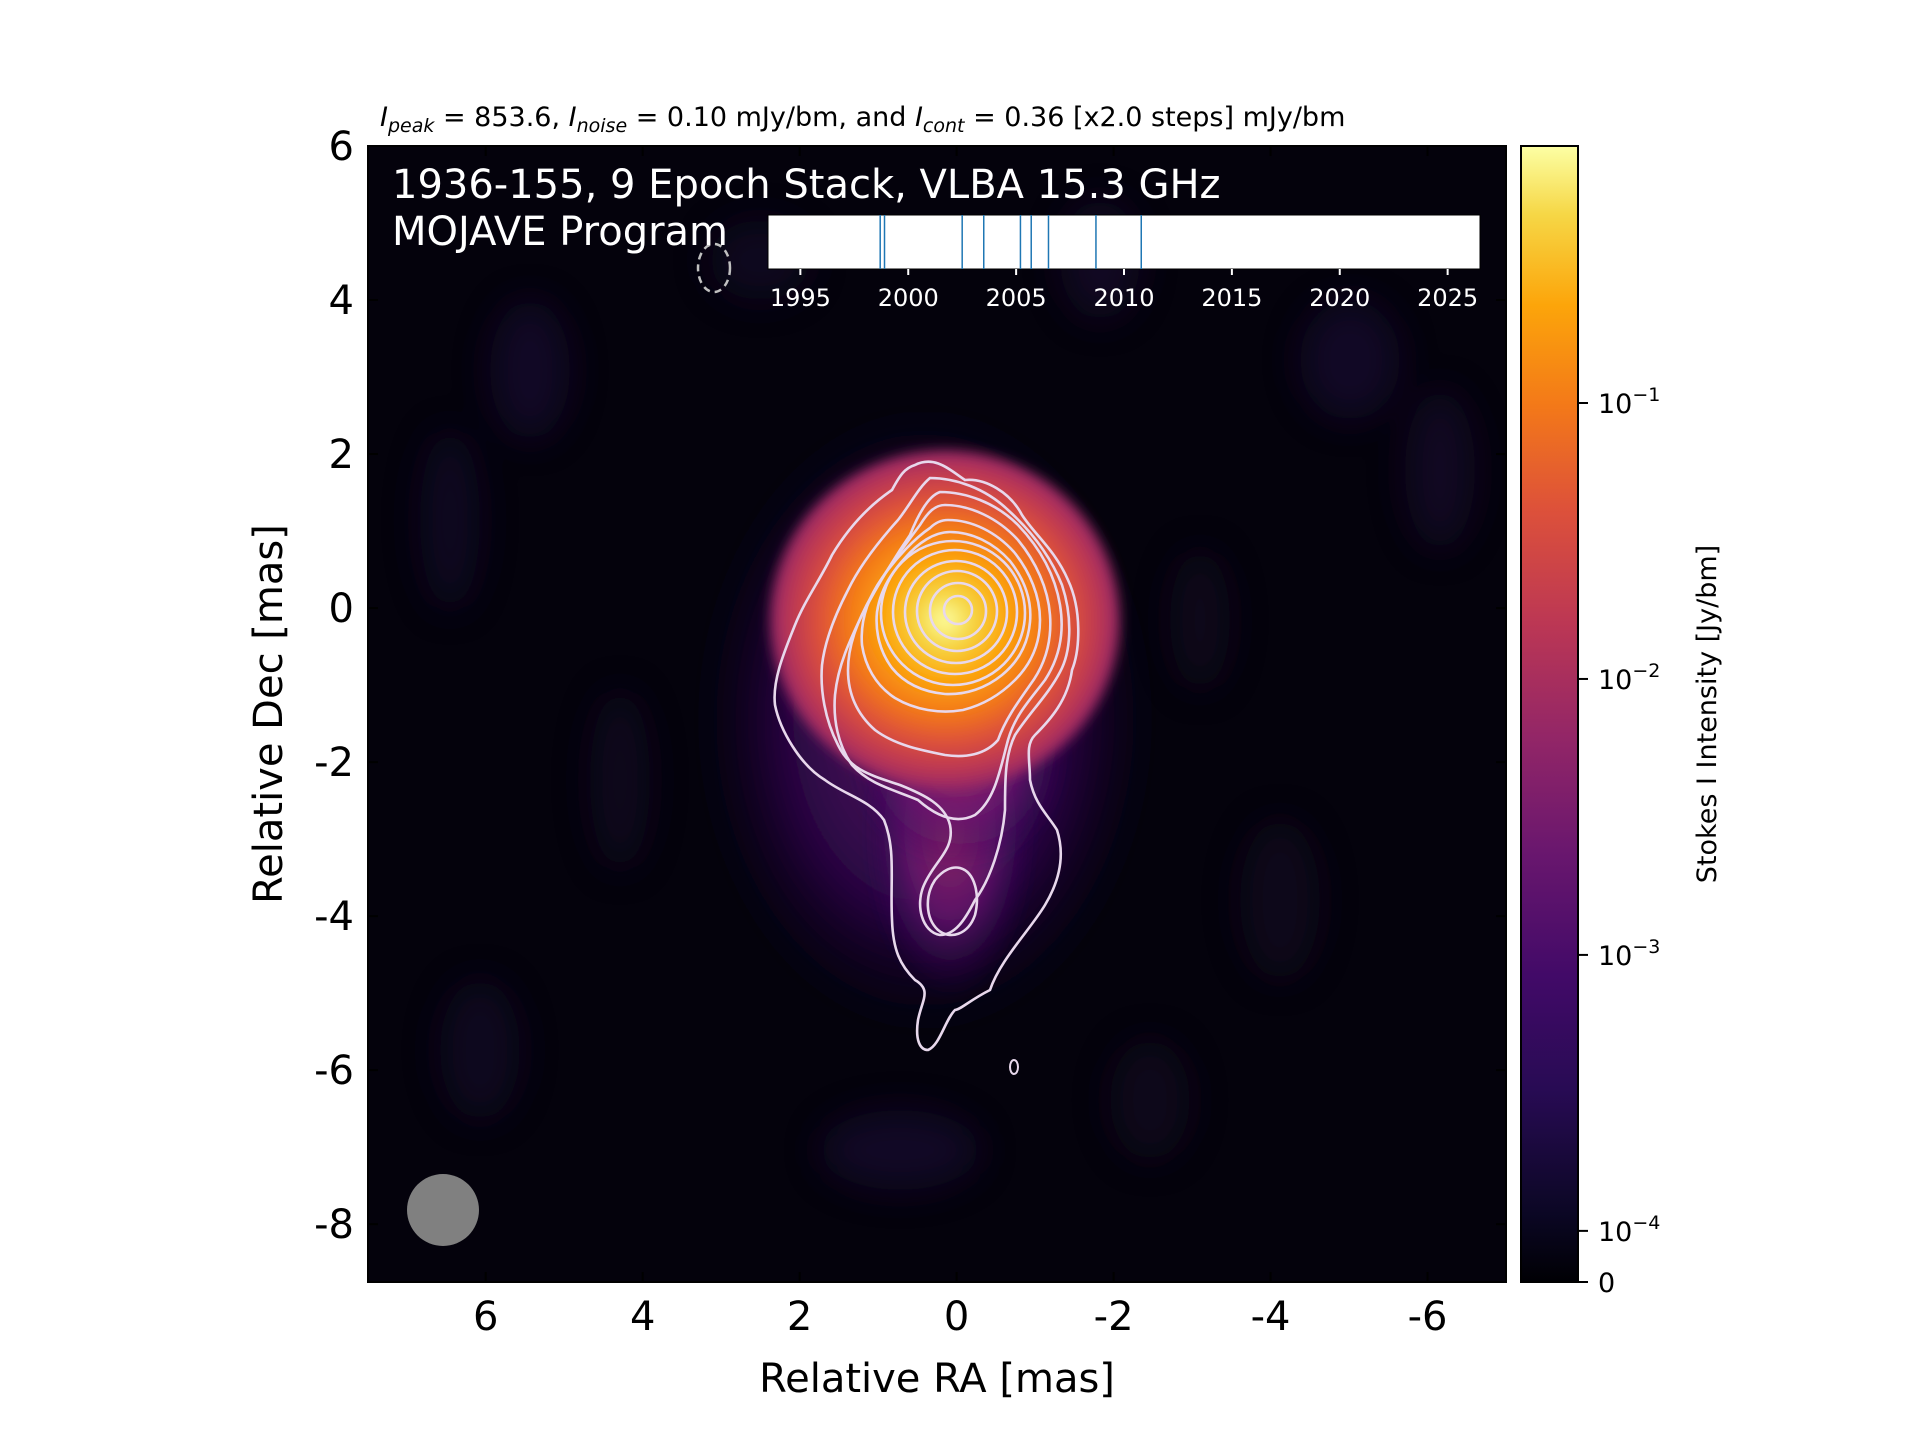 This screenshot has height=1440, width=1920. I want to click on y-tick-label: -4, so click(334, 917).